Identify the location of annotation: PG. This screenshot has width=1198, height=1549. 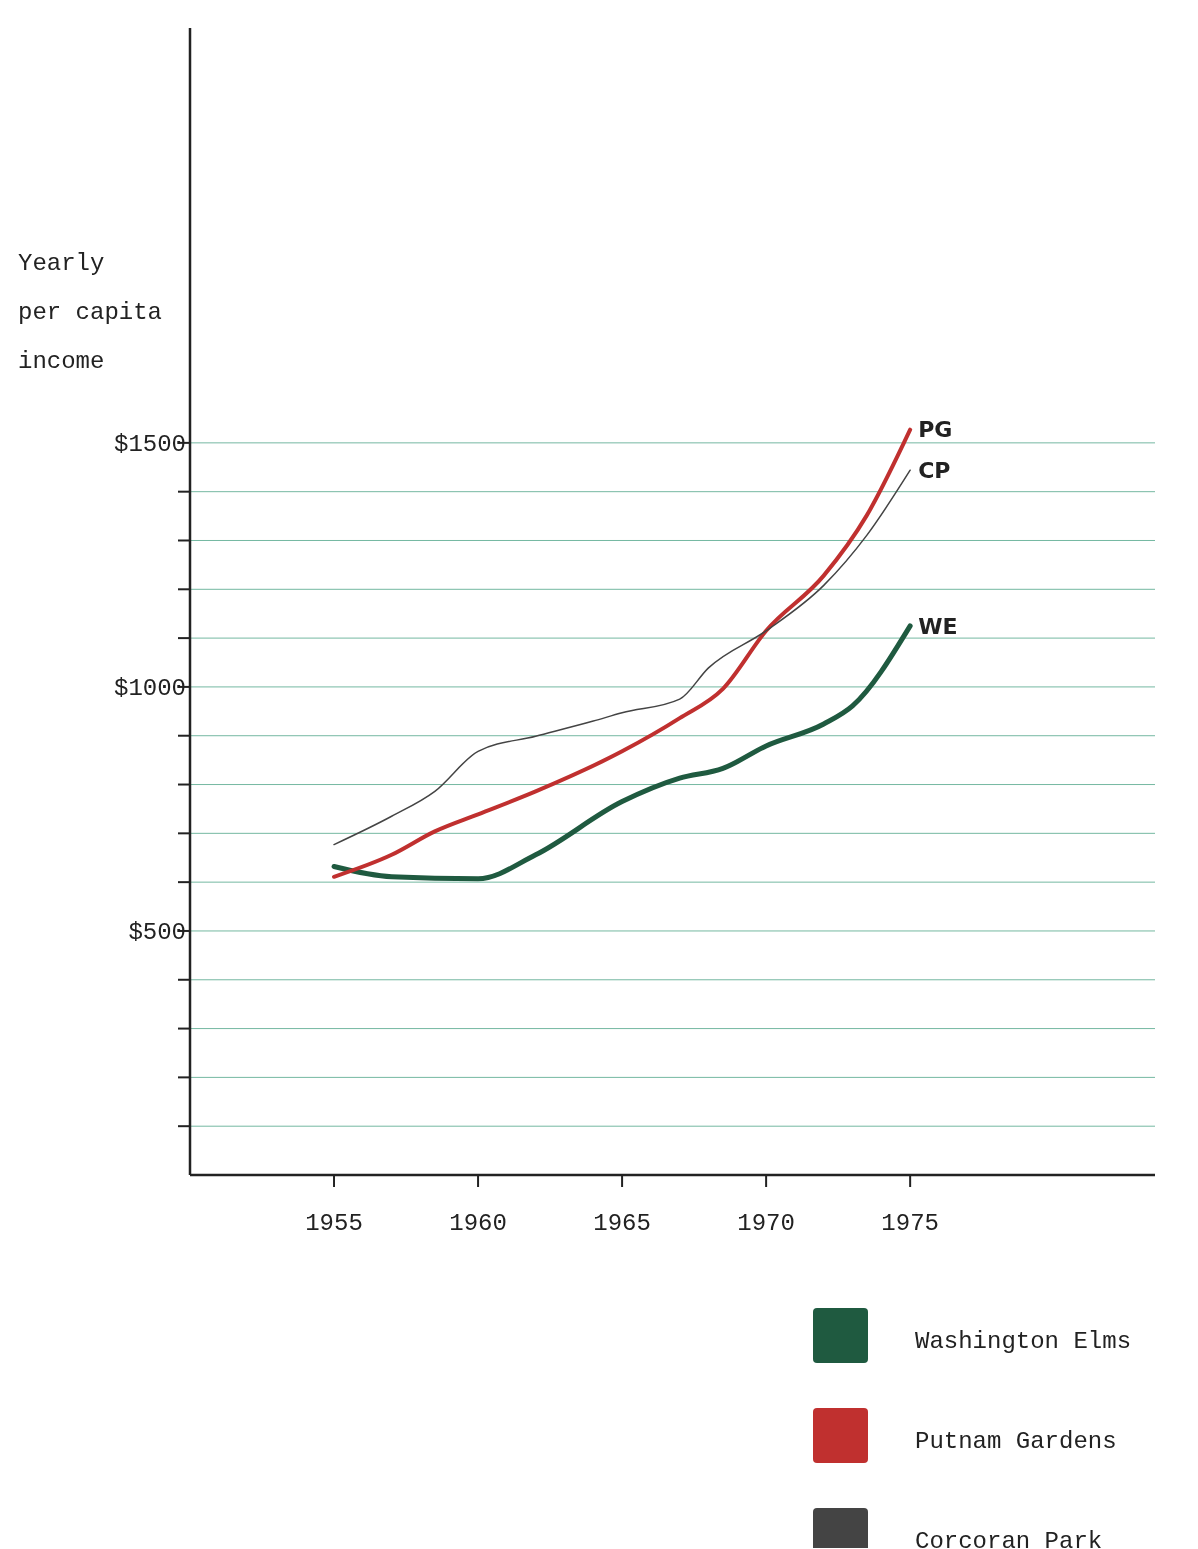
(935, 430).